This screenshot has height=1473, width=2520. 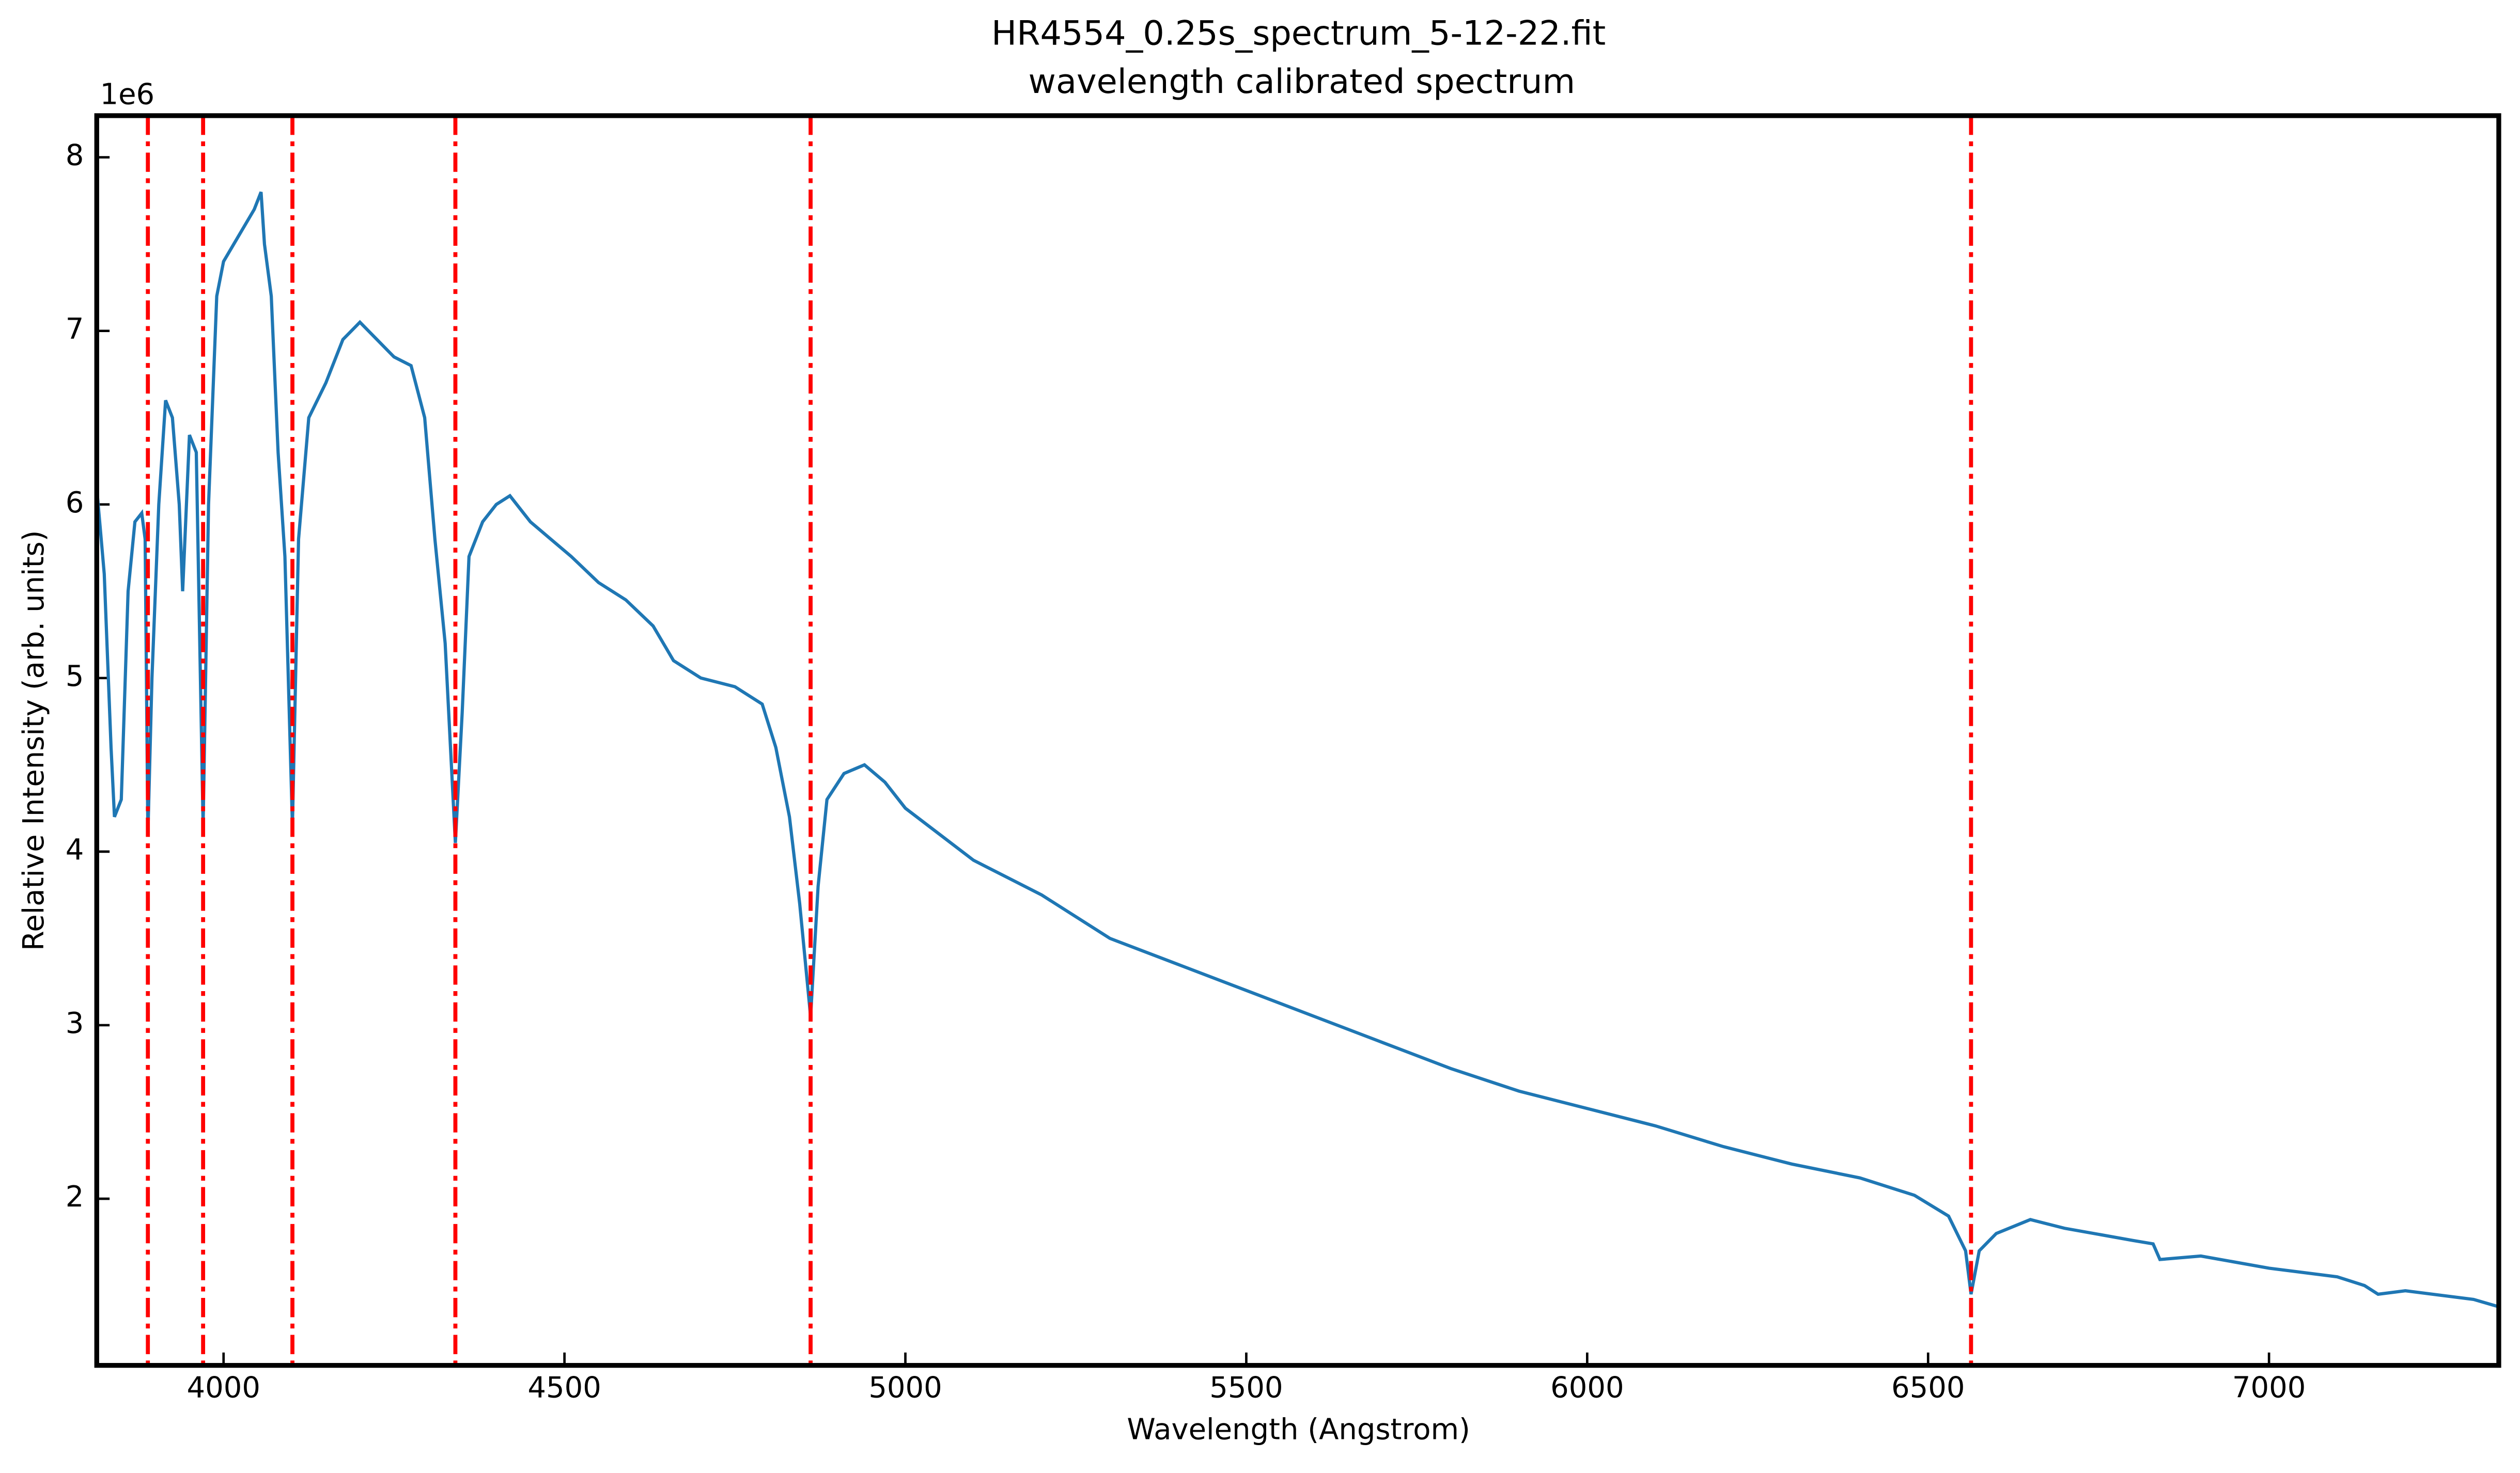 What do you see at coordinates (2269, 1388) in the screenshot?
I see `x-tick-label: 7000` at bounding box center [2269, 1388].